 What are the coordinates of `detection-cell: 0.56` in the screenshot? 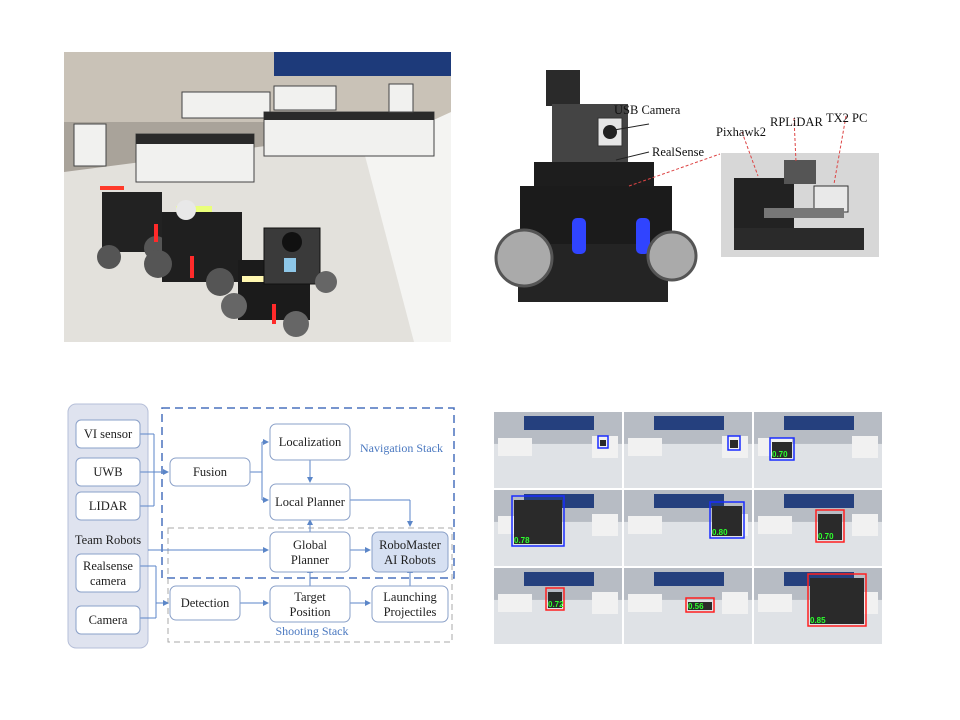 It's located at (688, 606).